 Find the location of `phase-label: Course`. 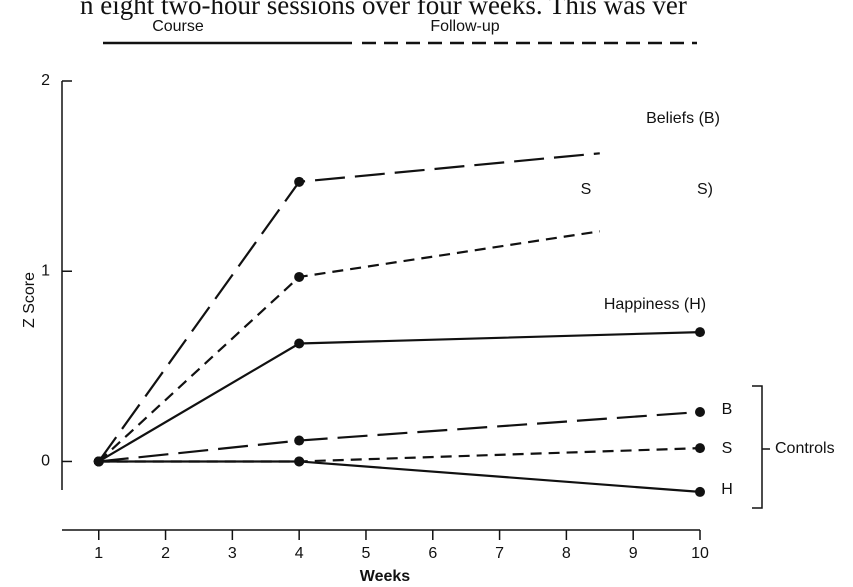

phase-label: Course is located at coordinates (178, 26).